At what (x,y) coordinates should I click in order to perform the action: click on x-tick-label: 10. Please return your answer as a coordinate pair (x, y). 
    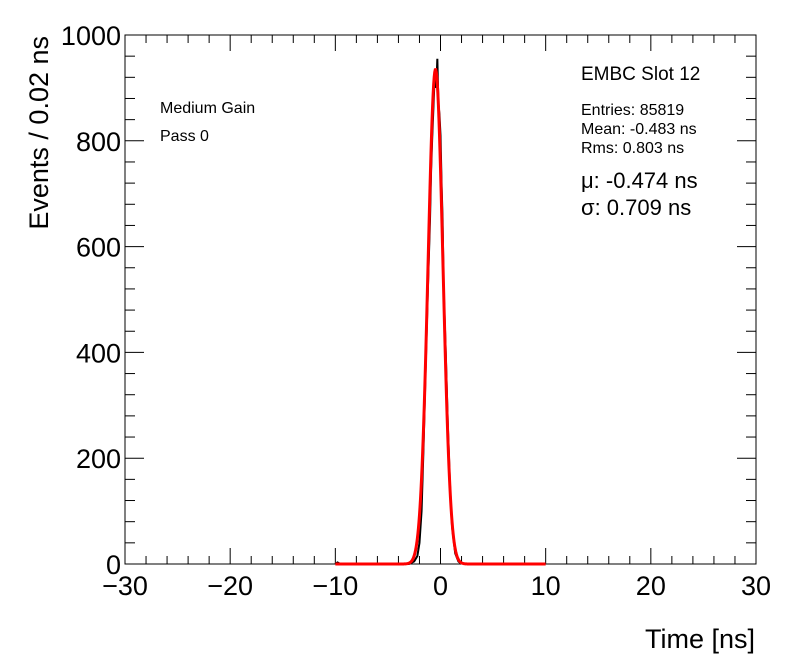
    Looking at the image, I should click on (546, 586).